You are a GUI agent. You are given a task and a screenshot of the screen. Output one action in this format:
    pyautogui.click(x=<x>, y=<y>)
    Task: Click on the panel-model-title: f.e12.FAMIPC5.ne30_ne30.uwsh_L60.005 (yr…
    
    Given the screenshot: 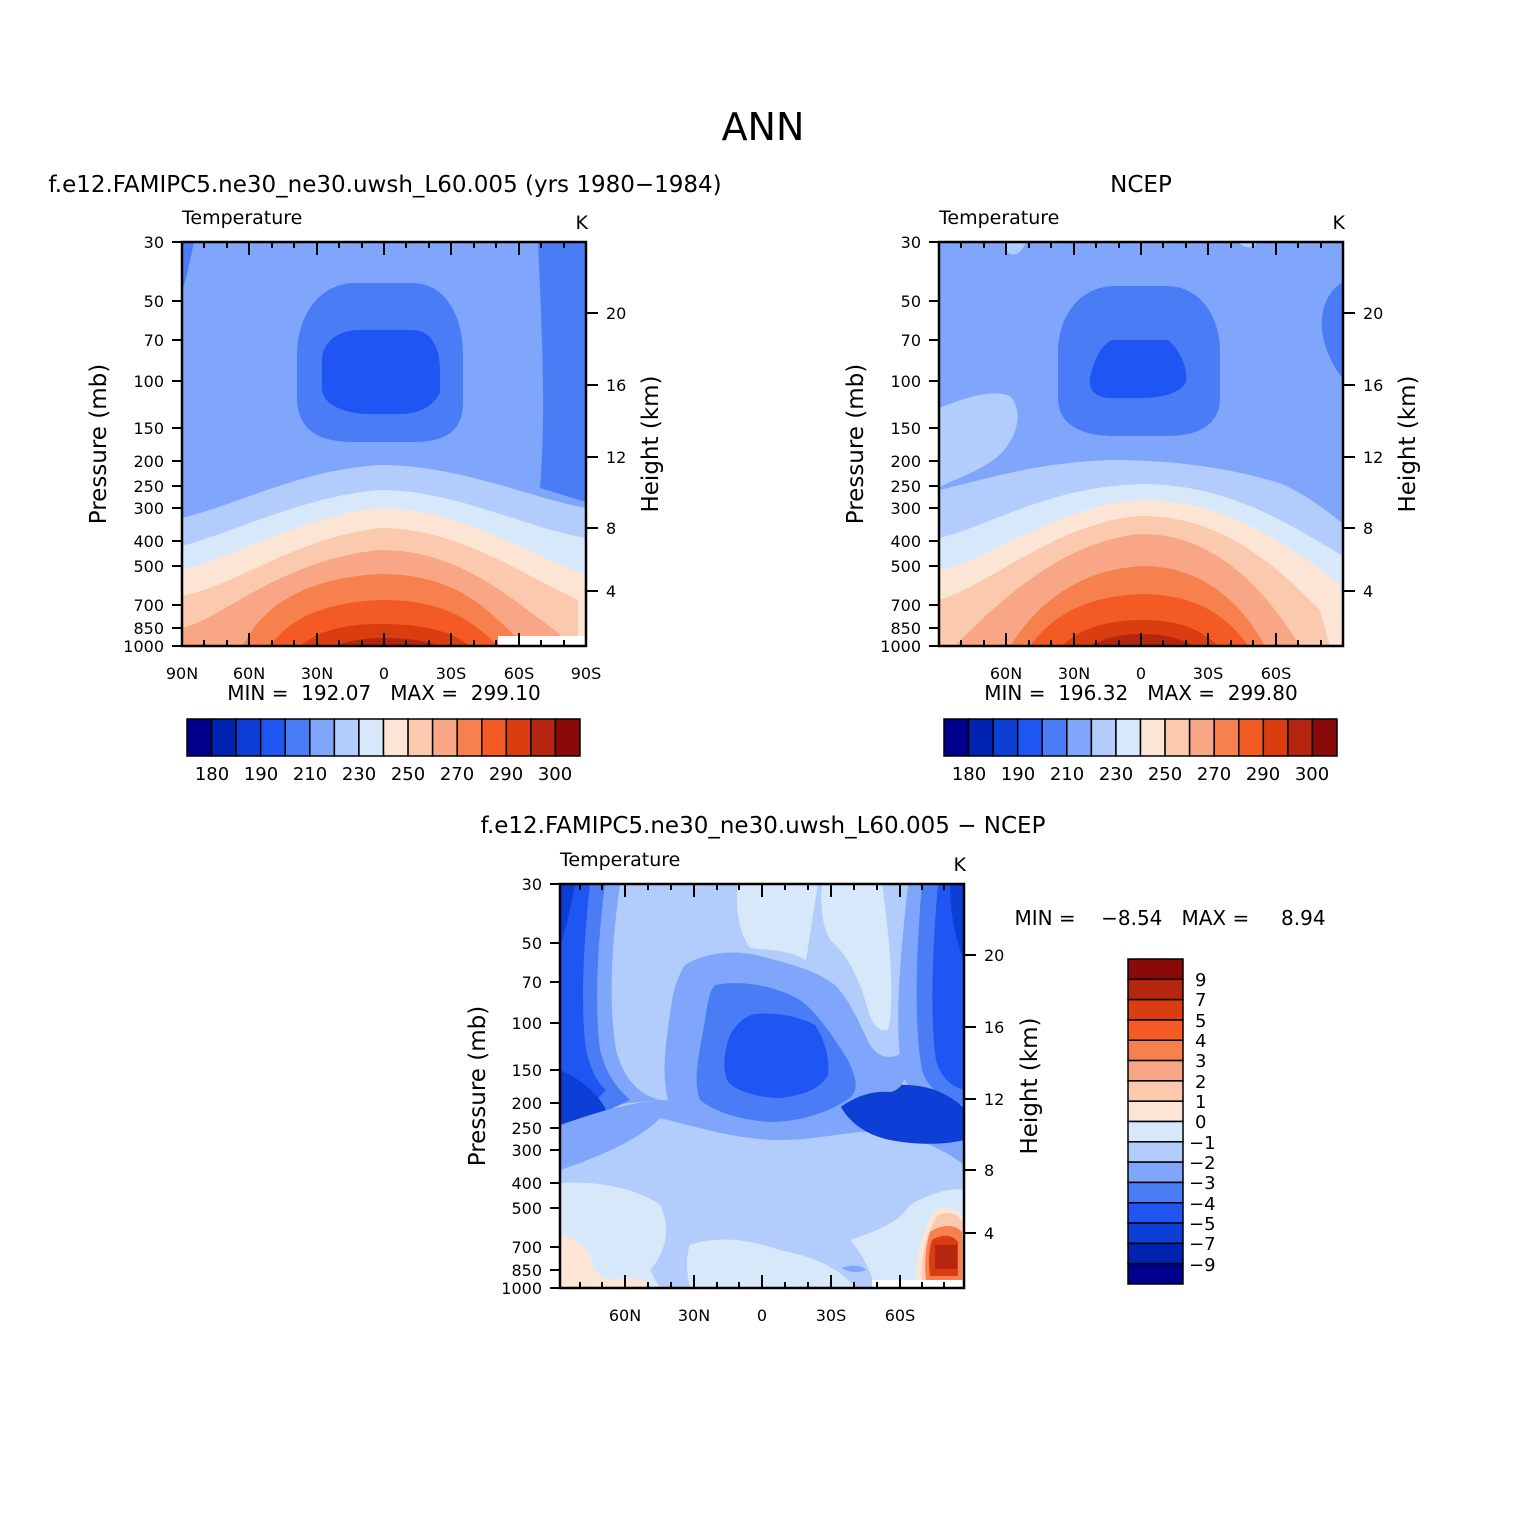 What is the action you would take?
    pyautogui.click(x=384, y=185)
    